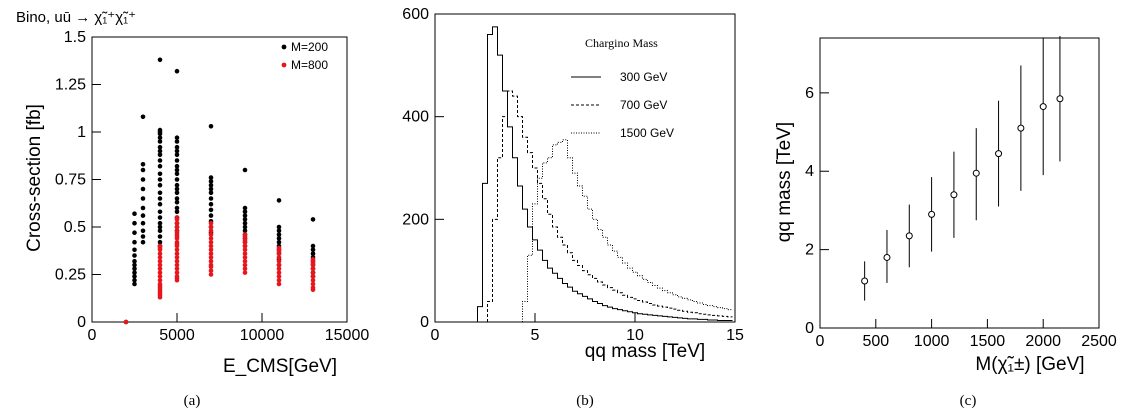  I want to click on chart-b-xtick-label: 10, so click(635, 335).